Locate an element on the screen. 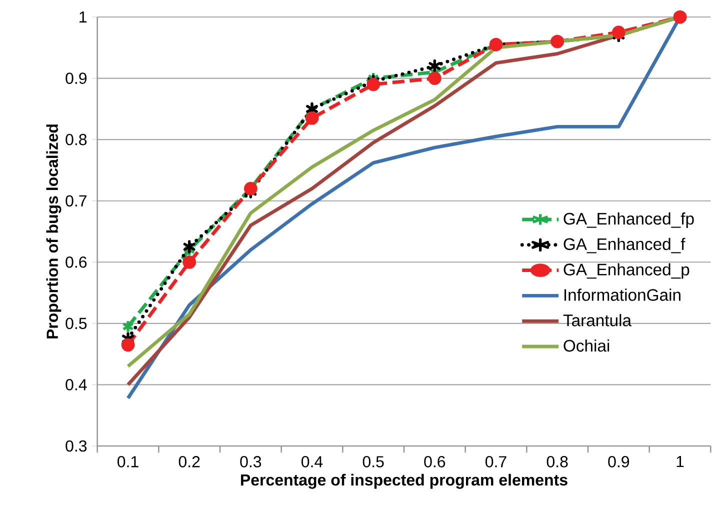 This screenshot has width=717, height=532. y-axis-title: Proportion of bugs localized is located at coordinates (54, 231).